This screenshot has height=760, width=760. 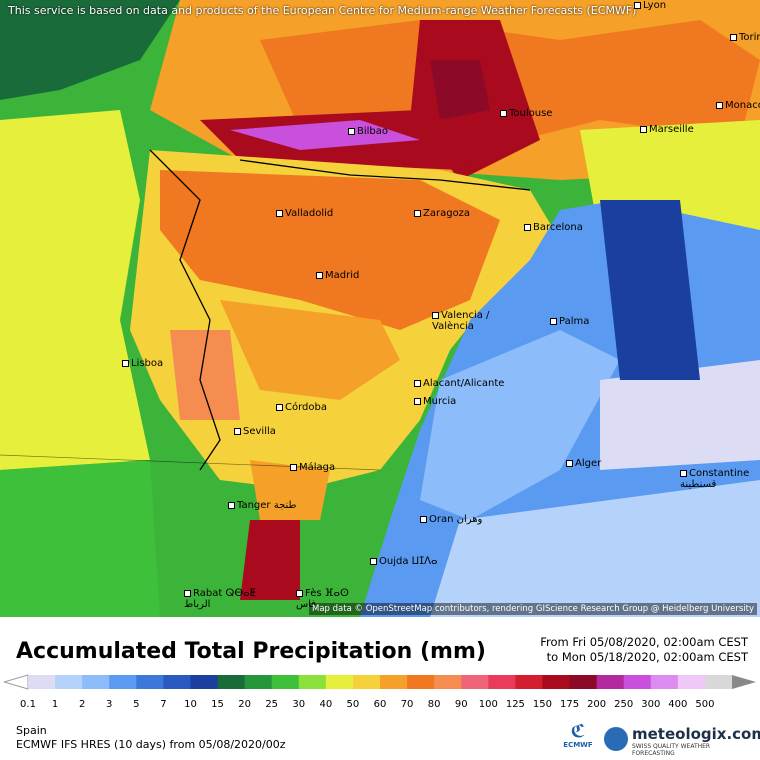 What do you see at coordinates (745, 37) in the screenshot?
I see `city-torino: Torin` at bounding box center [745, 37].